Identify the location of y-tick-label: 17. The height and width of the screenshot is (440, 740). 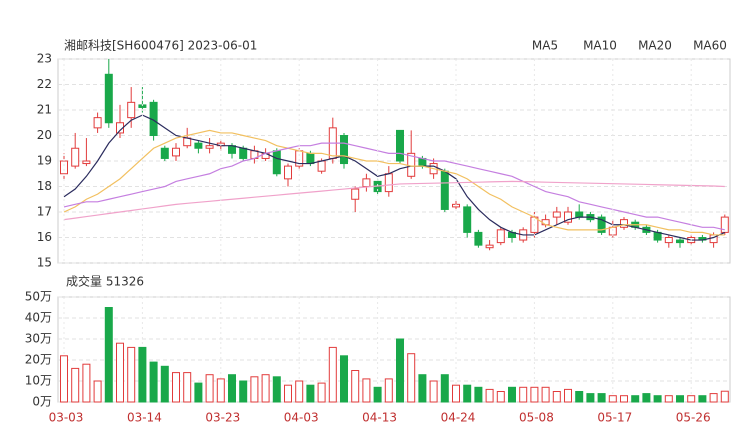
(44, 212).